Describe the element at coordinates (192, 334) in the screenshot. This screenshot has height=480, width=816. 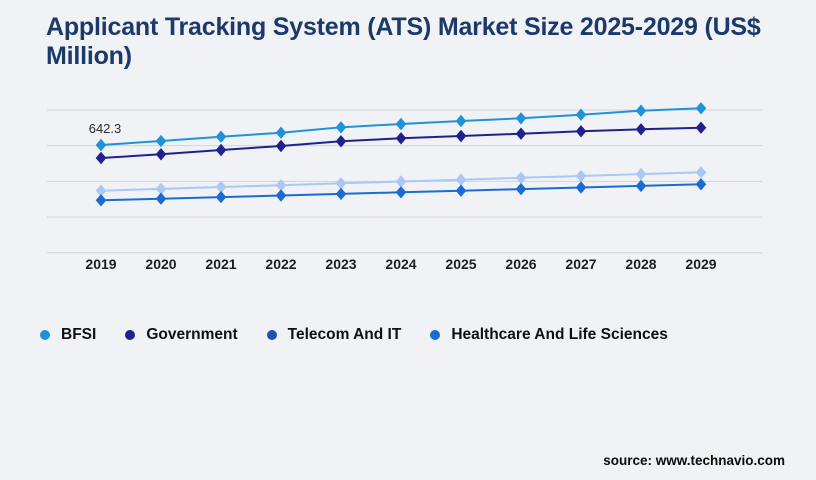
I see `legend-label-government: Government` at that location.